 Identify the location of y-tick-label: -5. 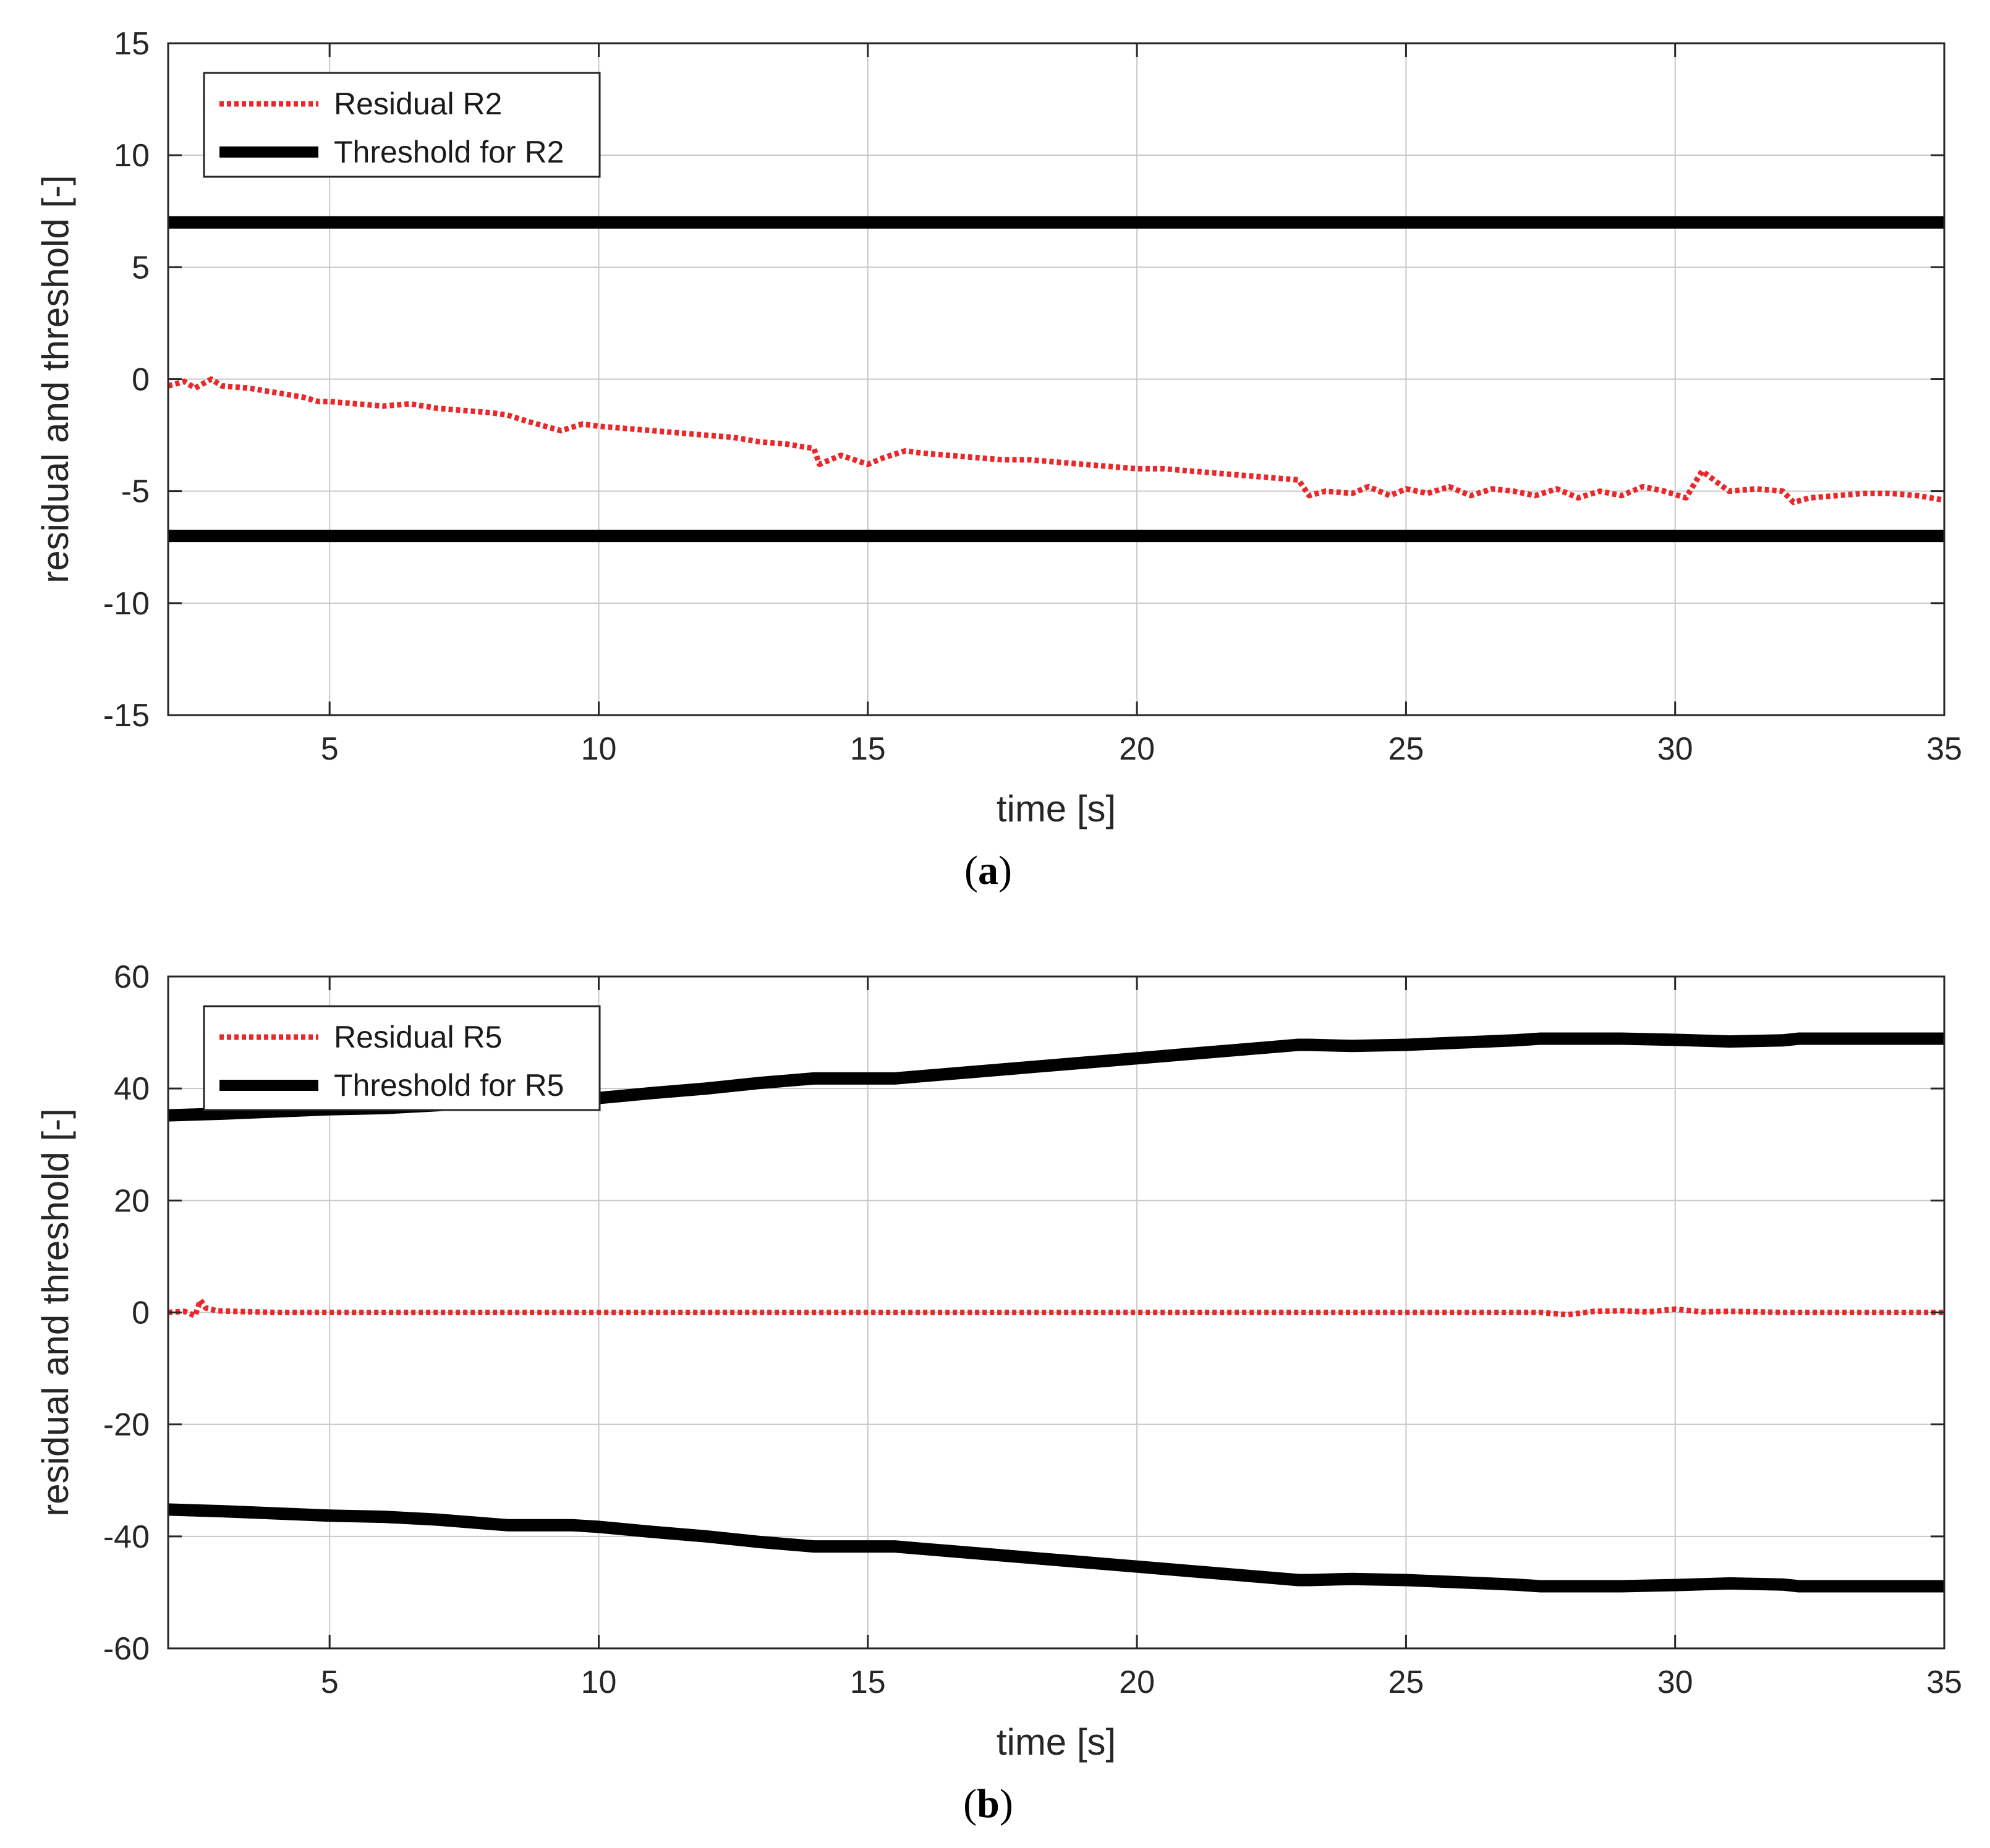
(136, 492).